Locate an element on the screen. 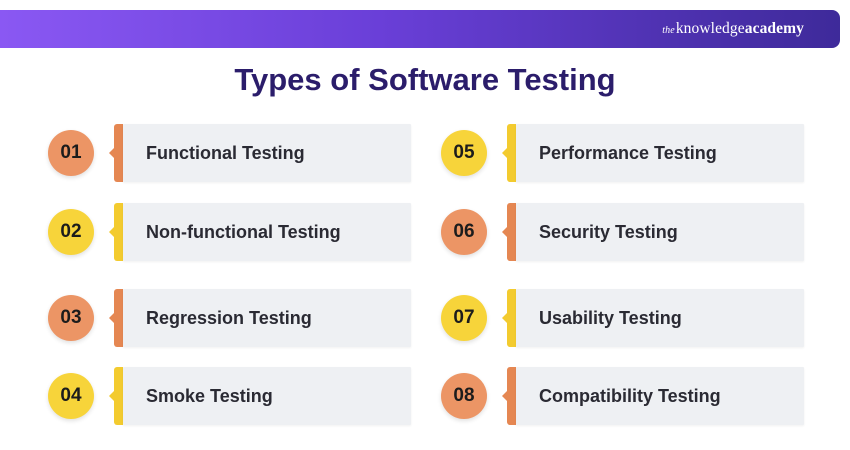 Image resolution: width=850 pixels, height=450 pixels. number-badge: 03 is located at coordinates (71, 318).